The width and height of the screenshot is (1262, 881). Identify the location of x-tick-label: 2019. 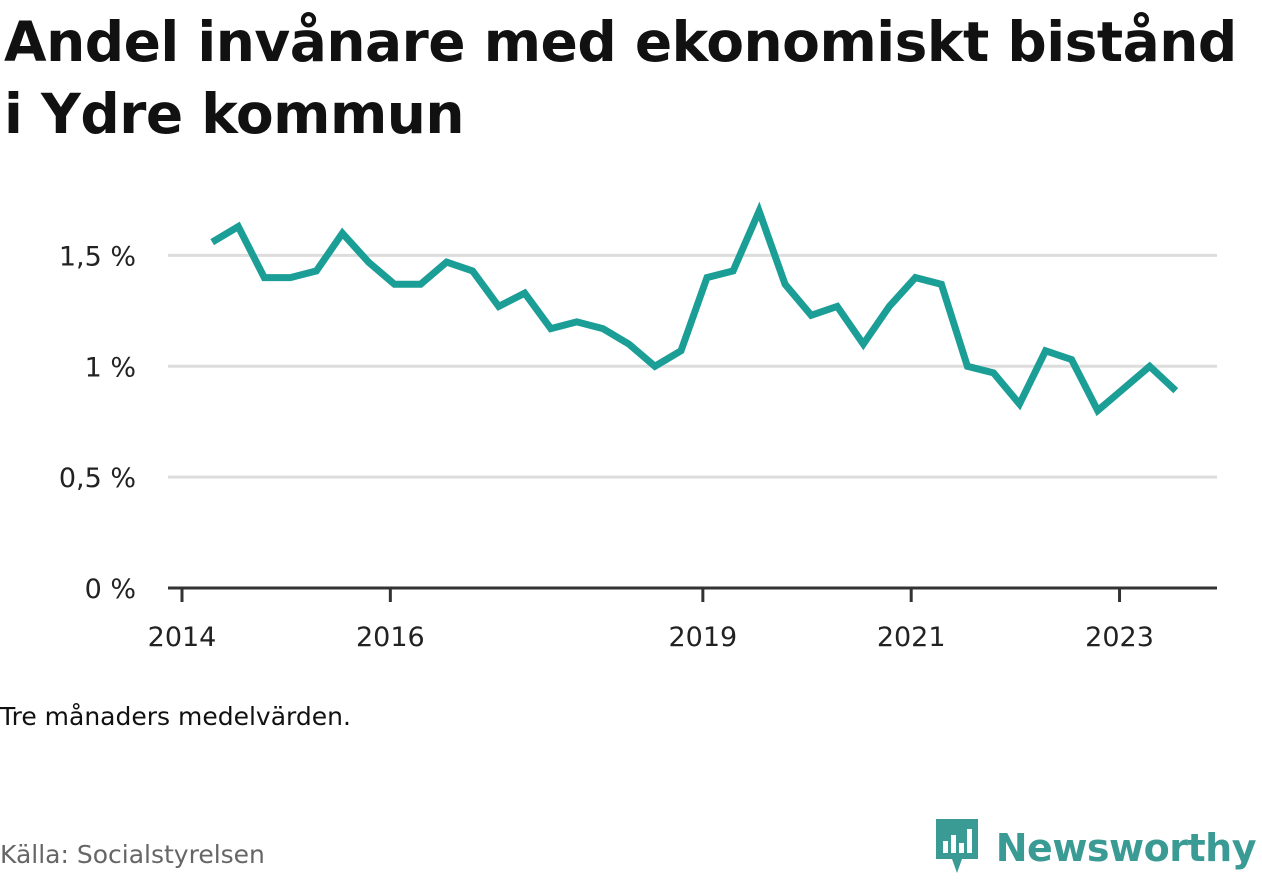
(702, 637).